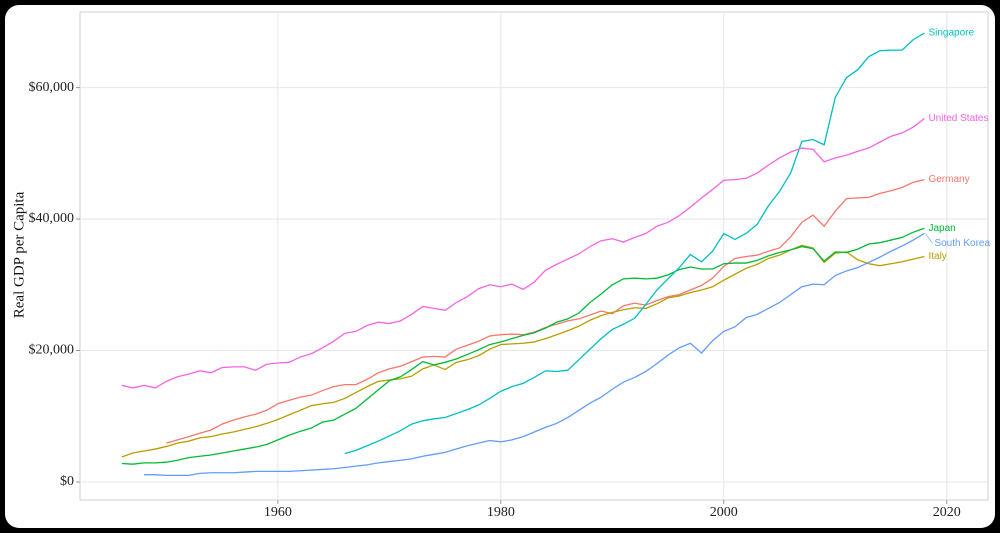 The image size is (1000, 533). Describe the element at coordinates (958, 118) in the screenshot. I see `series-label: United States` at that location.